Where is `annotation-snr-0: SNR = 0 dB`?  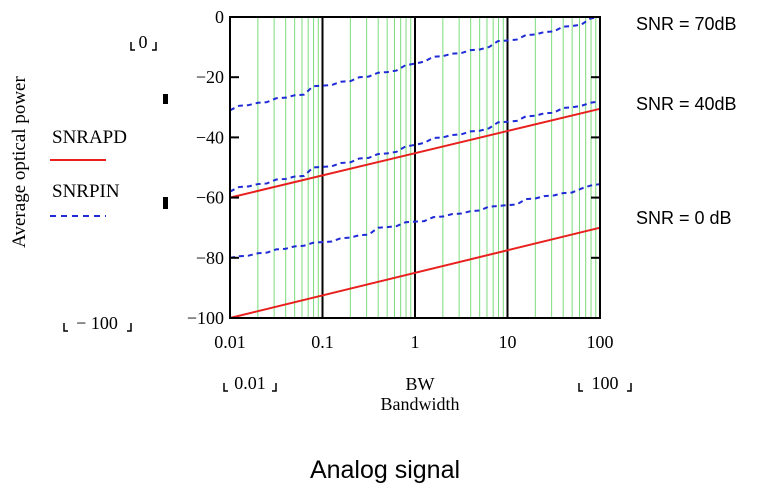 annotation-snr-0: SNR = 0 dB is located at coordinates (684, 218).